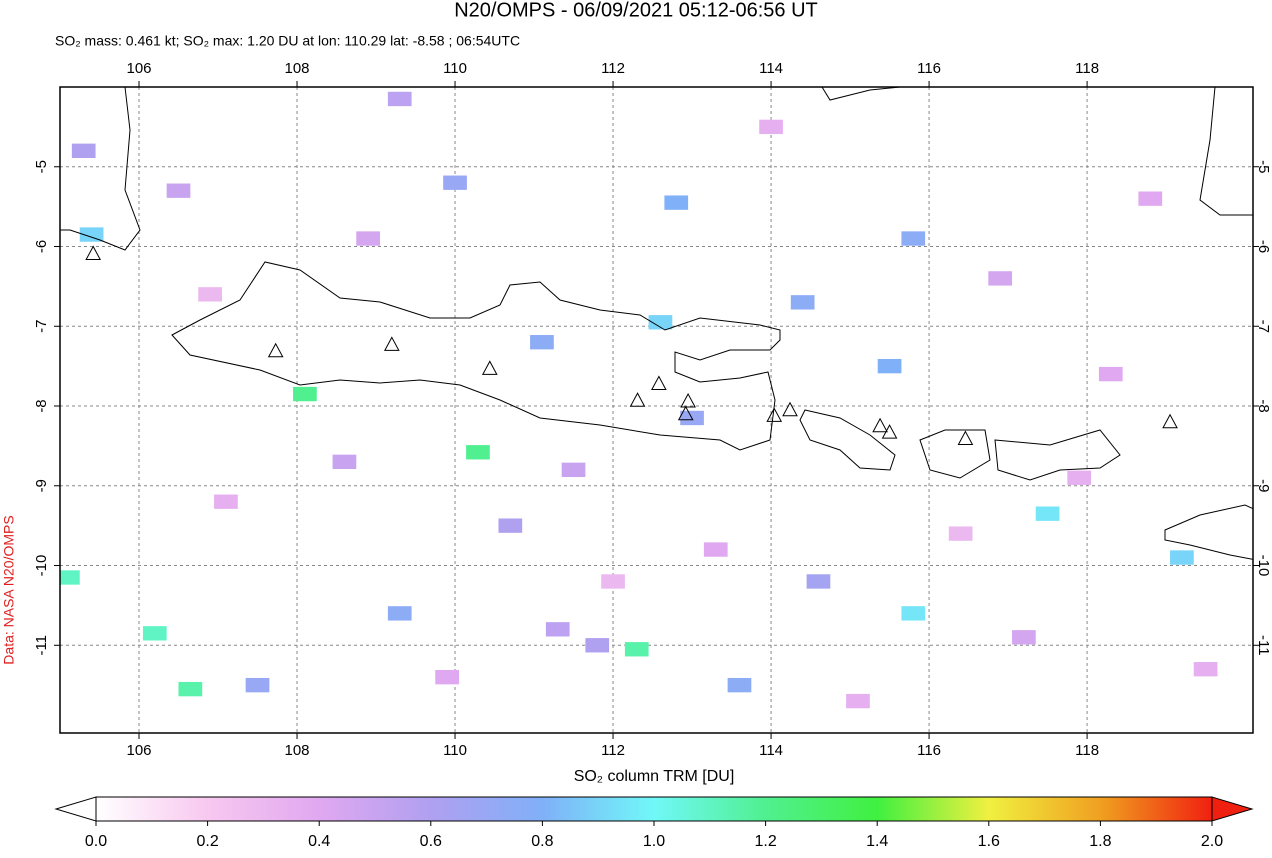  I want to click on lon-tick-label: 116, so click(929, 68).